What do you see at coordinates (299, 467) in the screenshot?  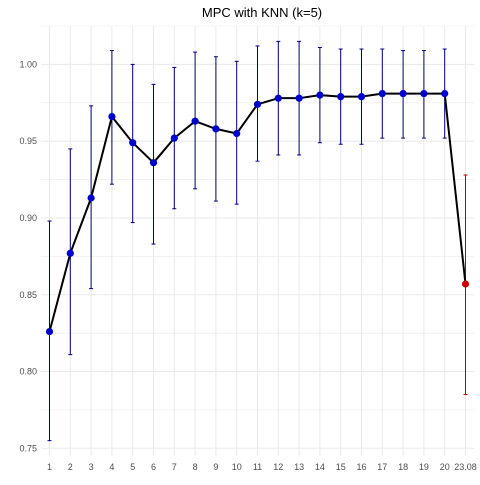 I see `x-tick-label: 13` at bounding box center [299, 467].